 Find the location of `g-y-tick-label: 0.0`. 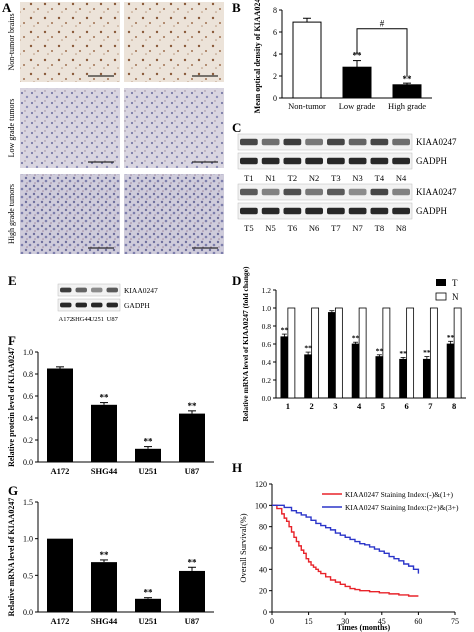

g-y-tick-label: 0.0 is located at coordinates (28, 612).